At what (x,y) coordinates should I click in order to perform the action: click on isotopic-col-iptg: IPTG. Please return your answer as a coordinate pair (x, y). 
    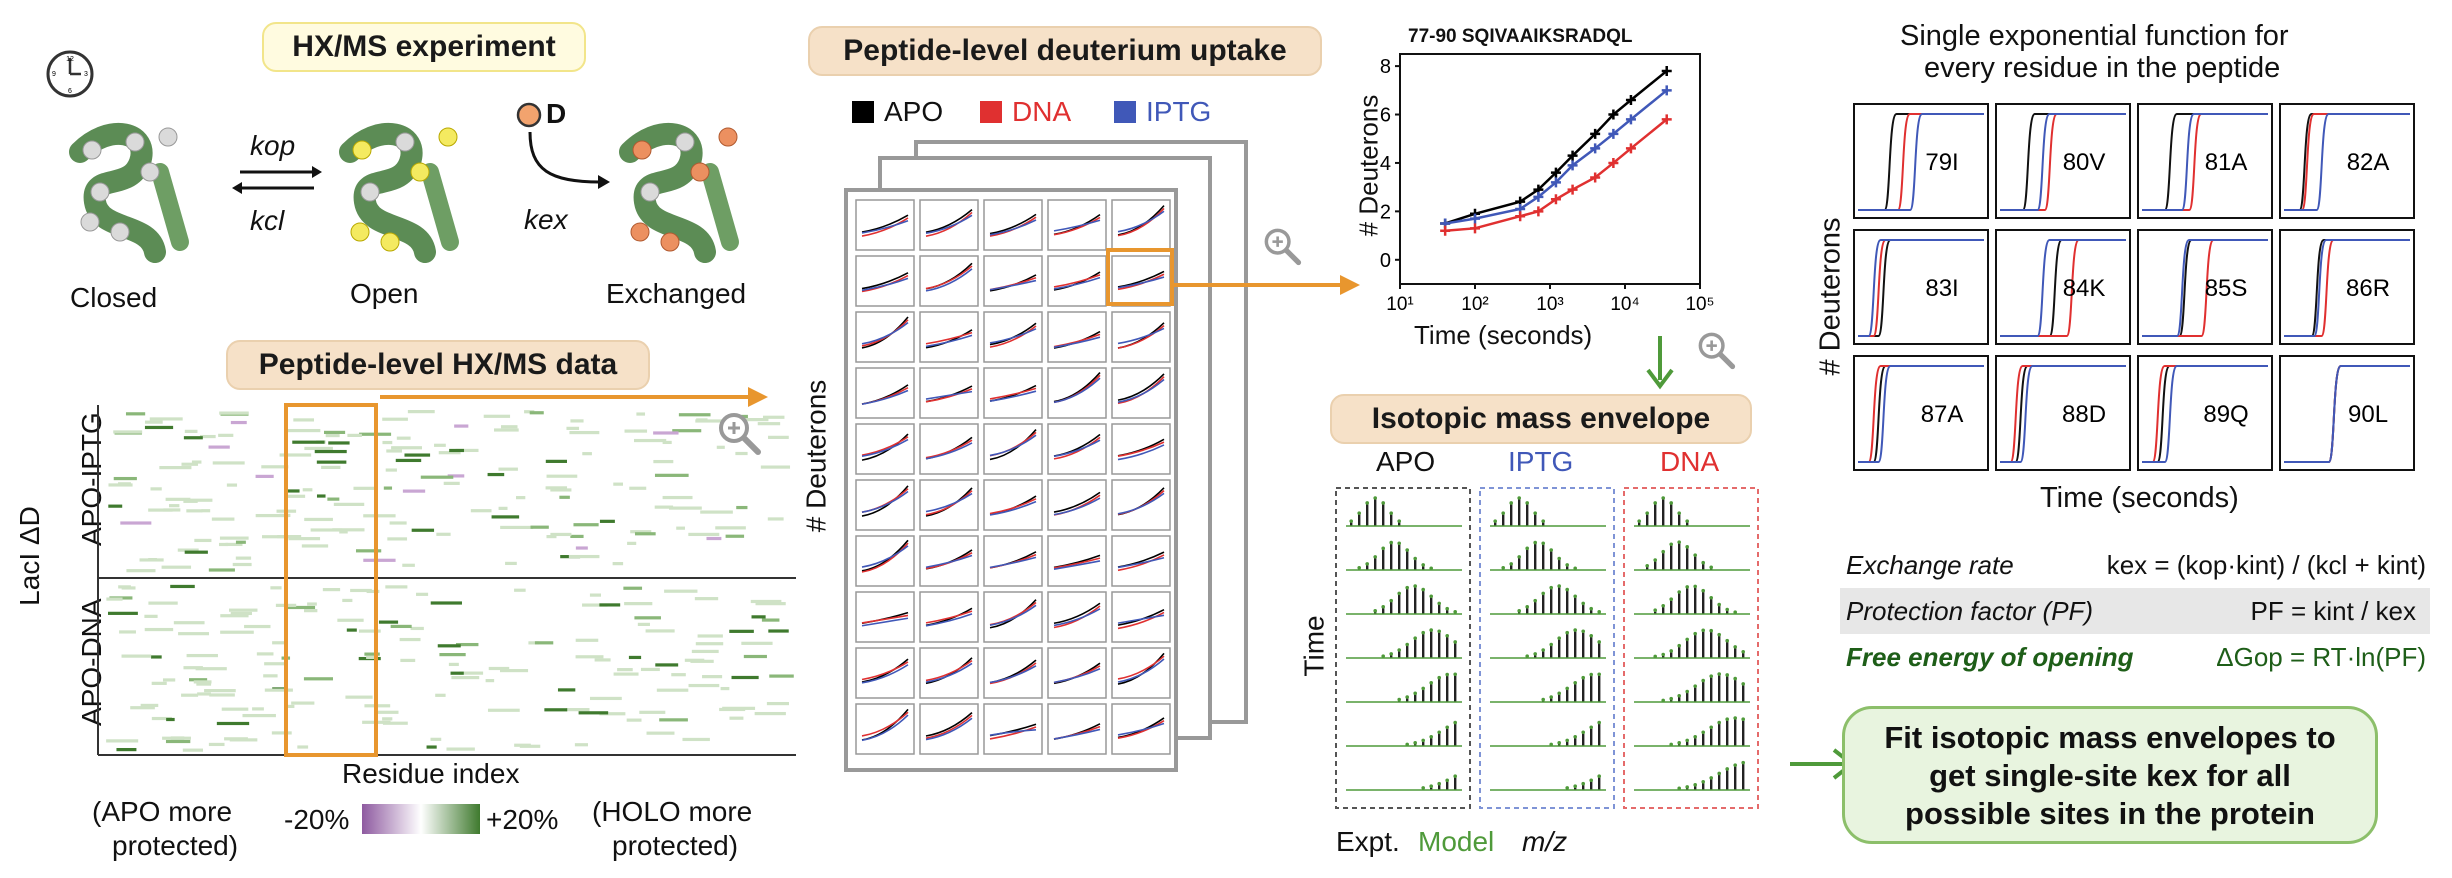
    Looking at the image, I should click on (1541, 461).